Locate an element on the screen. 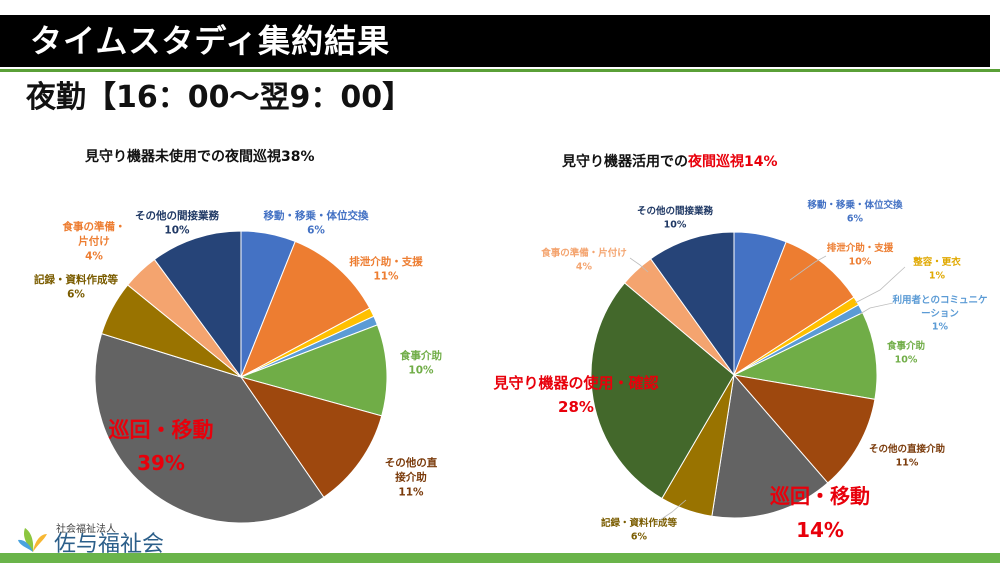 This screenshot has height=563, width=1000. left-chart-title: 見守り機器未使用での夜間巡視38% is located at coordinates (200, 156).